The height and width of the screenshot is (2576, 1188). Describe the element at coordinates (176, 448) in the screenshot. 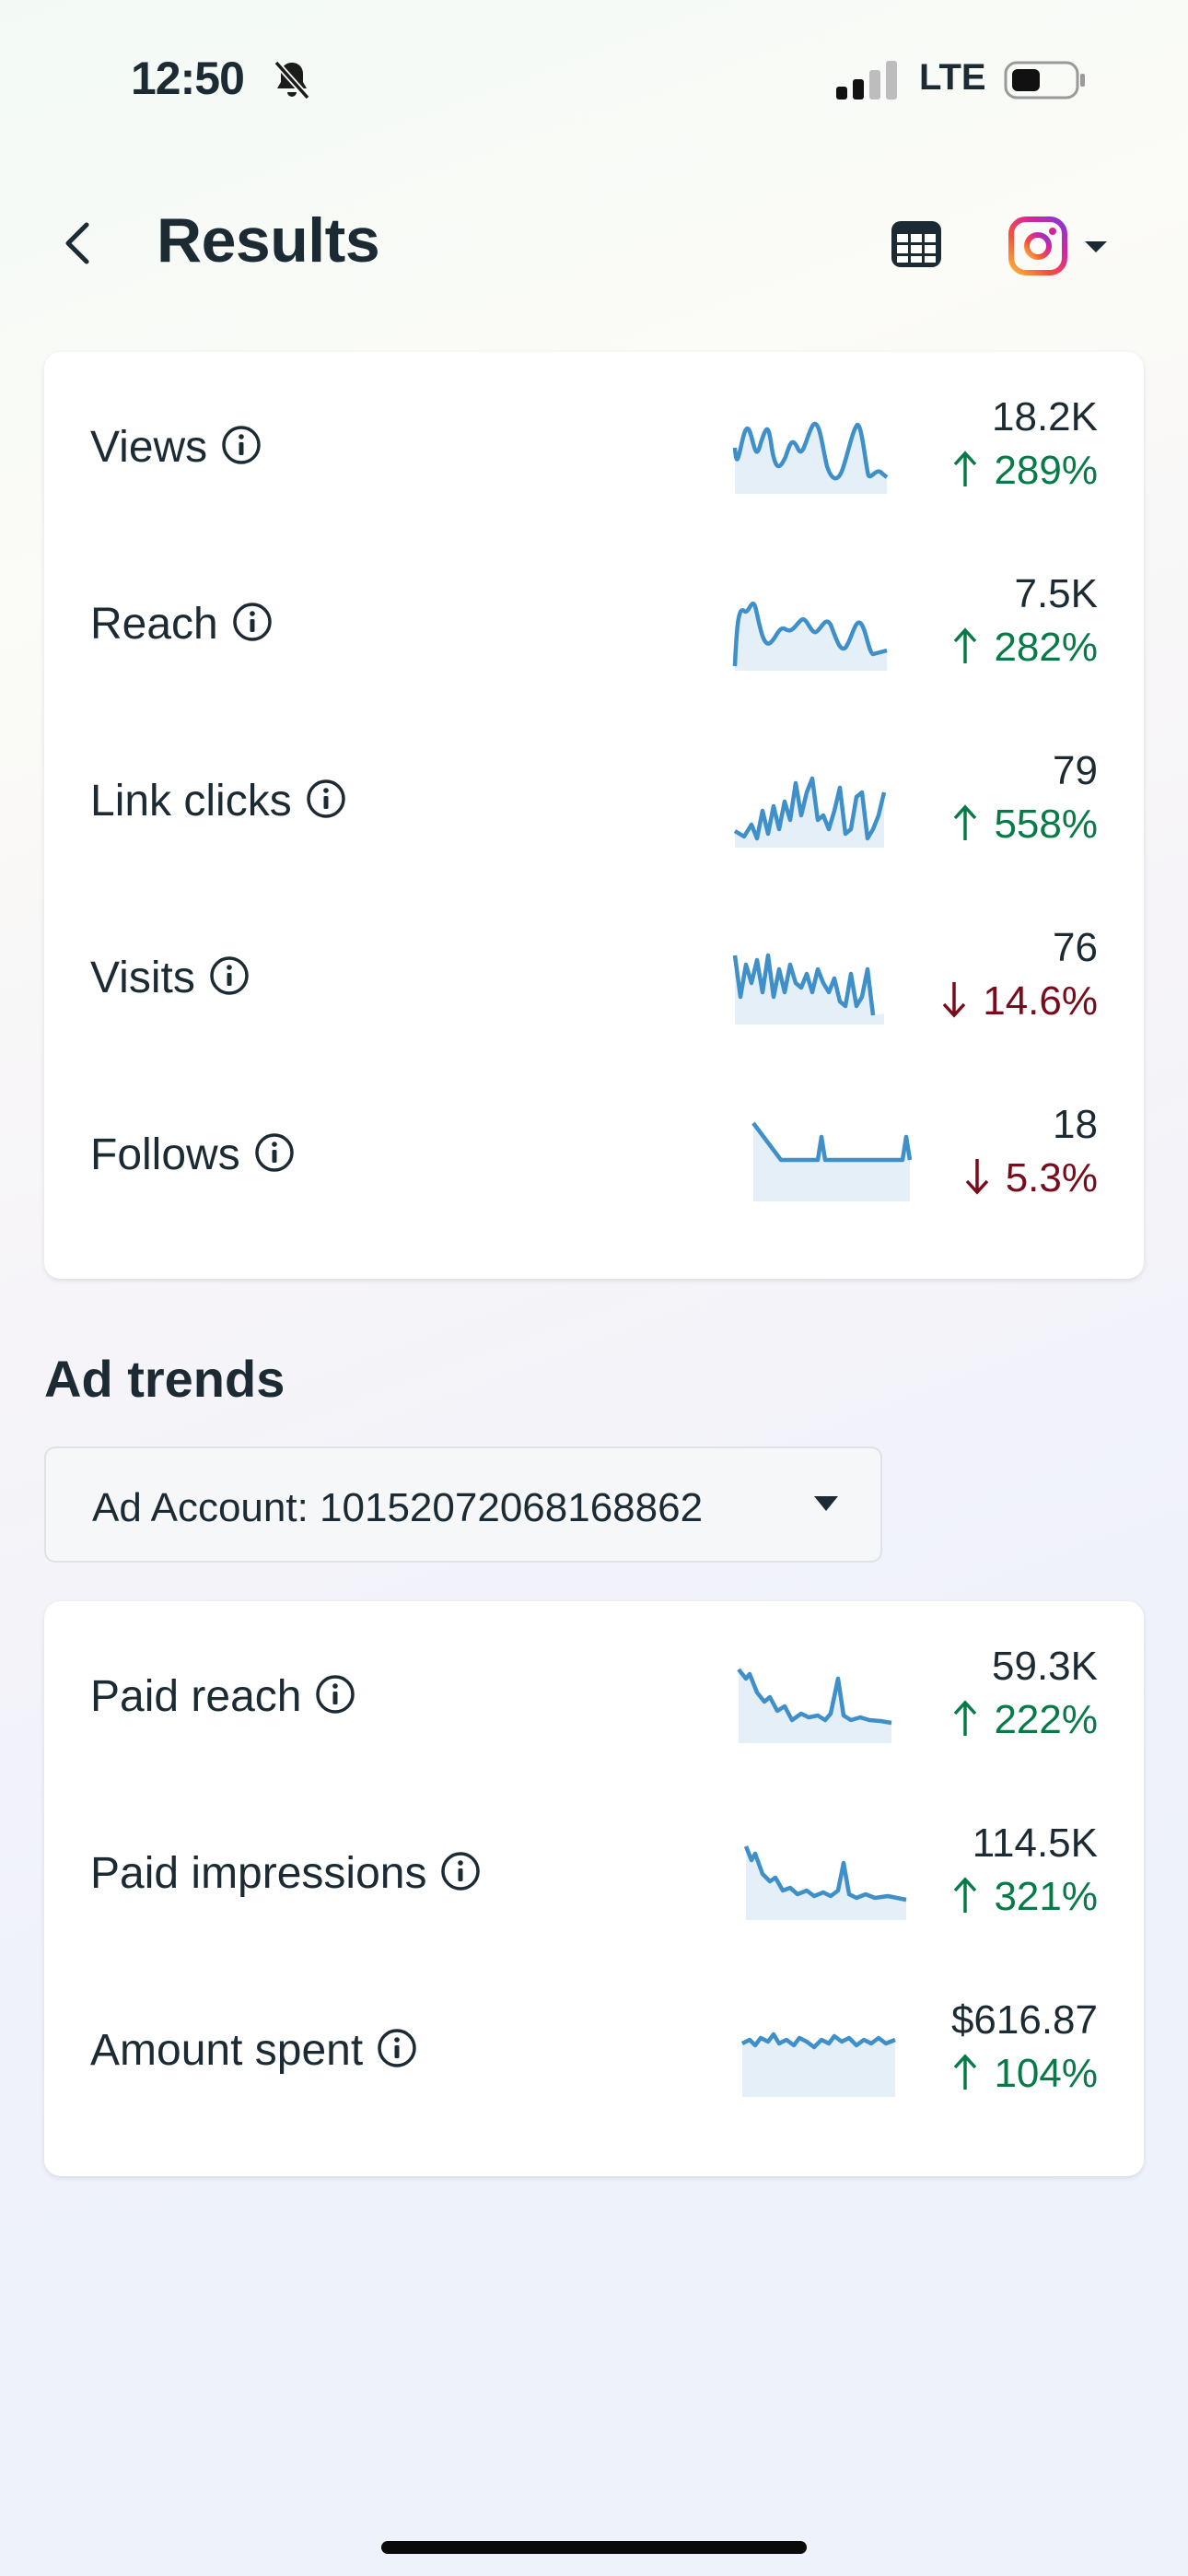

I see `metric-label: Views` at that location.